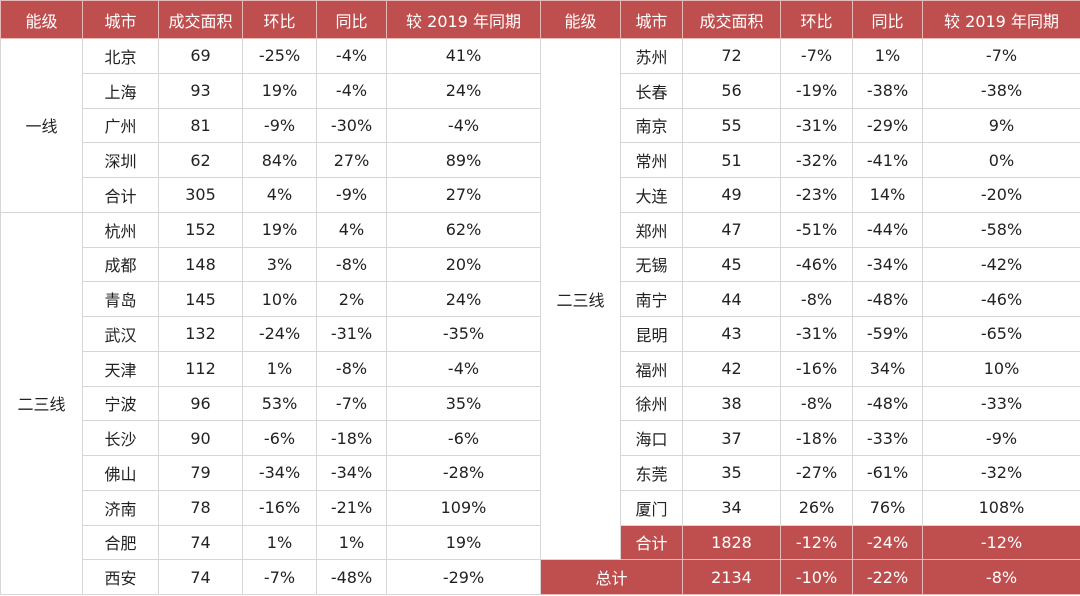 This screenshot has width=1080, height=596. What do you see at coordinates (120, 403) in the screenshot?
I see `city-cell: 宁波` at bounding box center [120, 403].